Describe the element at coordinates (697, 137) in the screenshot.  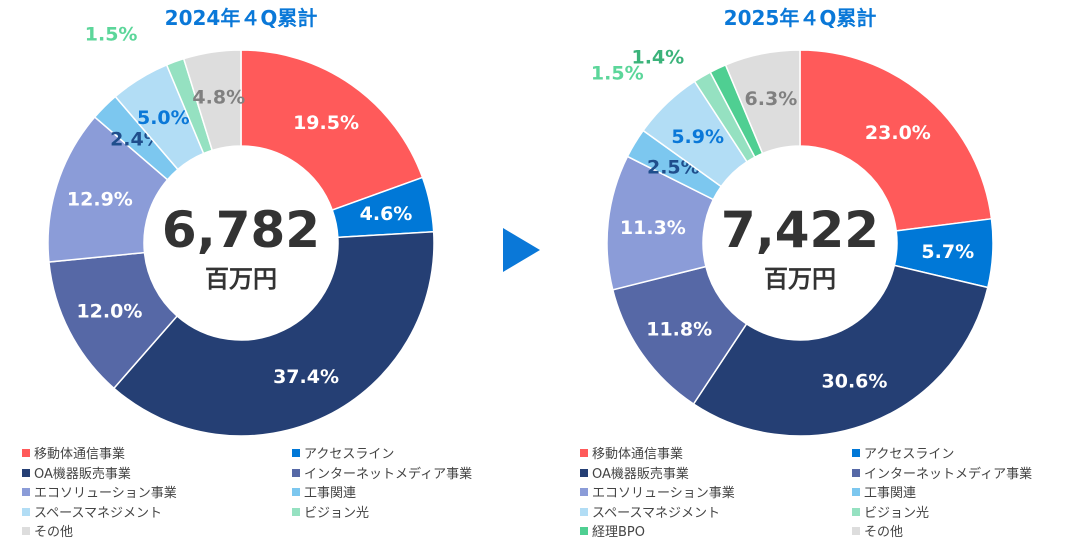
I see `data-label: 5.9%` at that location.